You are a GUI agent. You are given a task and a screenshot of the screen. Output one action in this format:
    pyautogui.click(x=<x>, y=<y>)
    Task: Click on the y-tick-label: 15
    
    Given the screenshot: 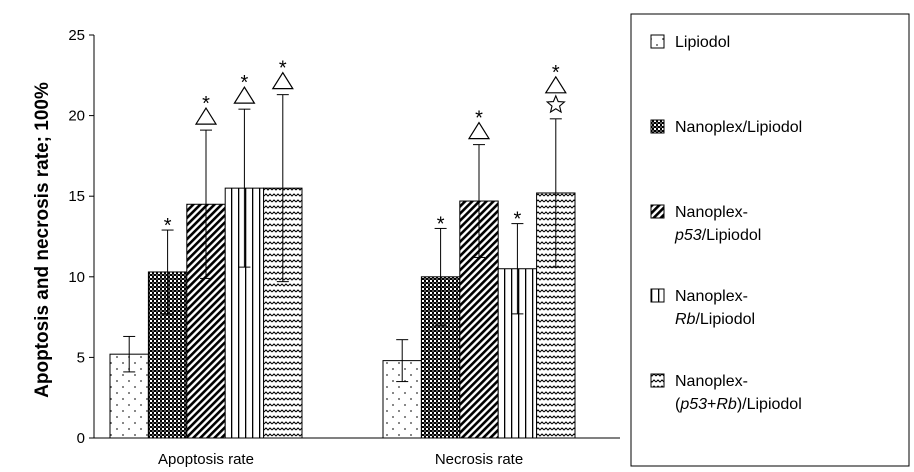 What is the action you would take?
    pyautogui.click(x=76, y=196)
    